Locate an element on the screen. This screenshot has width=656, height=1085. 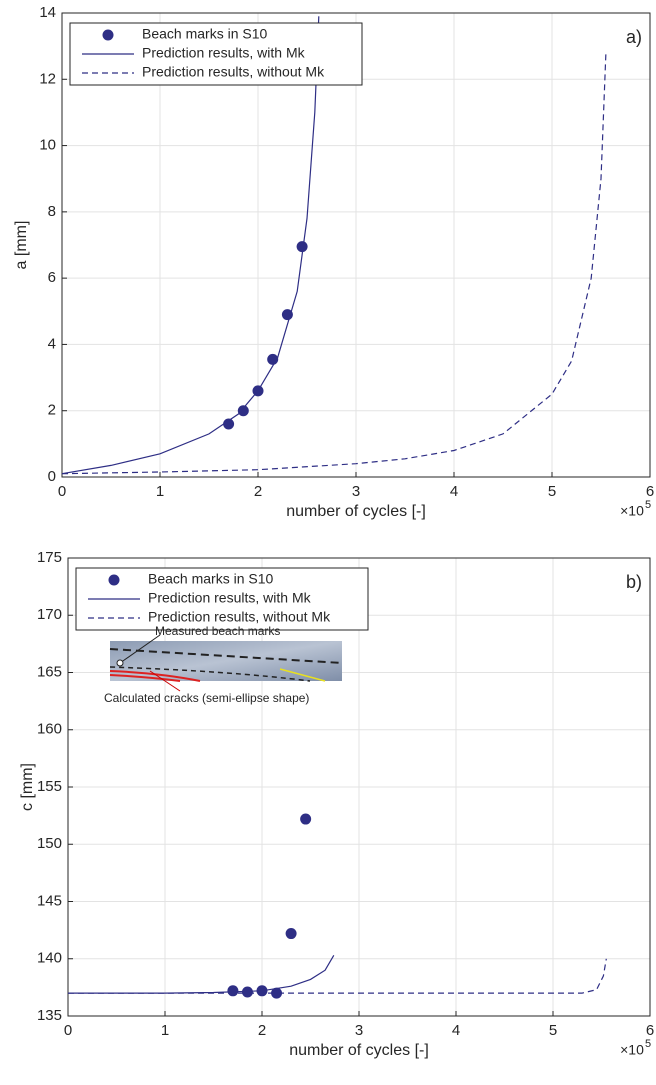
y-tick-label: 2 is located at coordinates (52, 410).